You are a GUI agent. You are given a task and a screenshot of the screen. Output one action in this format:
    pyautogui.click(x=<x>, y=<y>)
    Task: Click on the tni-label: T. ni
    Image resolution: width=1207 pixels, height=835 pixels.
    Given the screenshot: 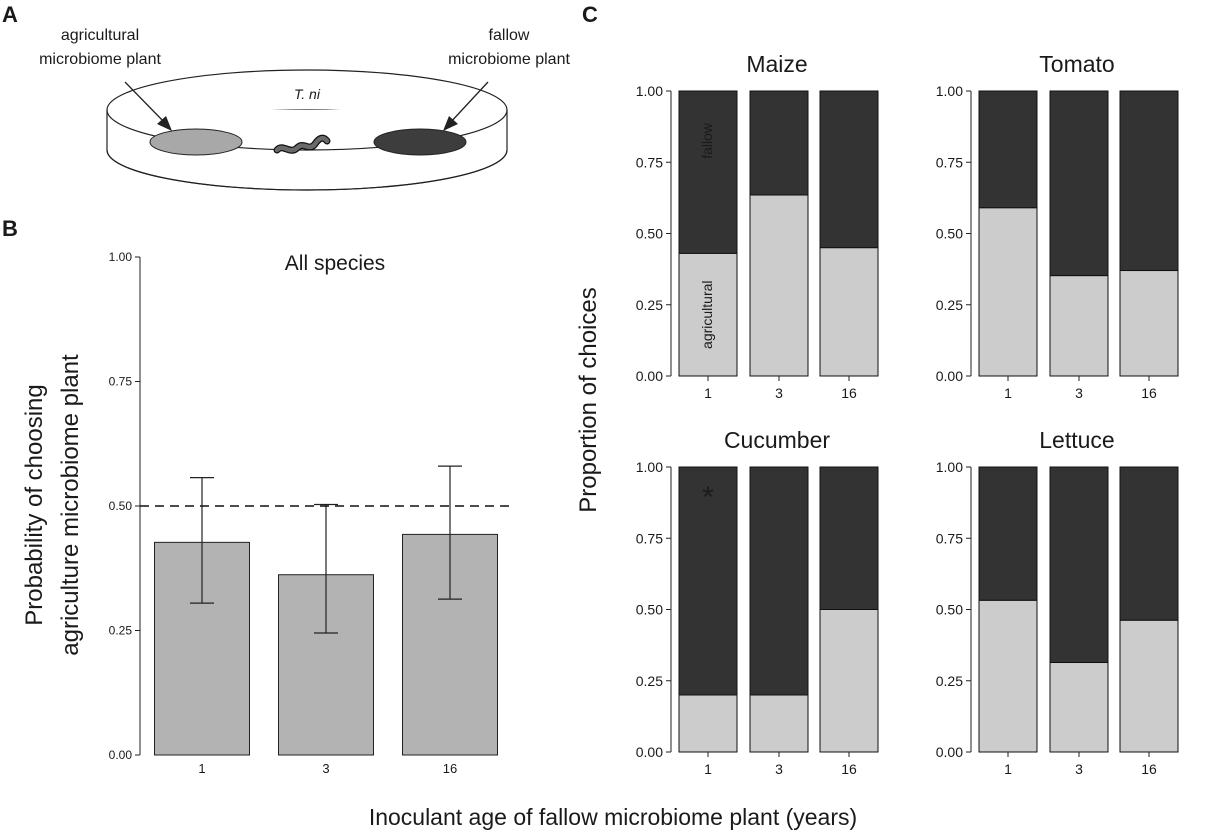 What is the action you would take?
    pyautogui.click(x=307, y=94)
    